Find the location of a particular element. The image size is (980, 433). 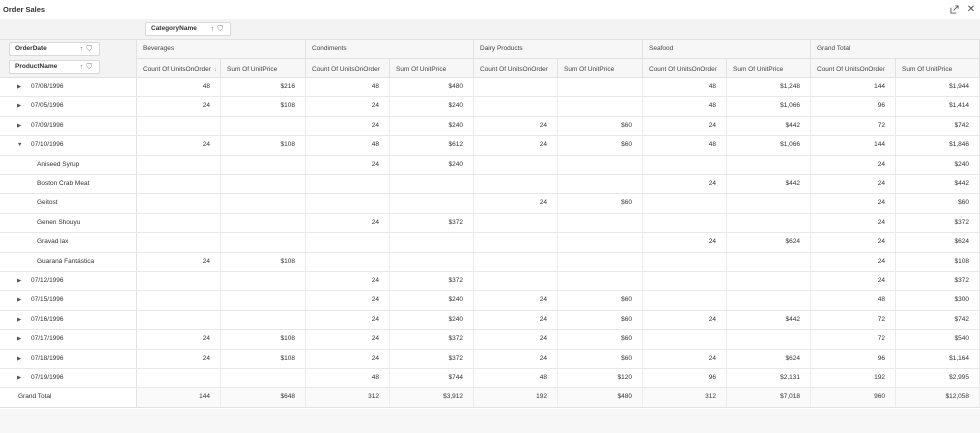

collapse-caret-icon: ▼ is located at coordinates (20, 145).